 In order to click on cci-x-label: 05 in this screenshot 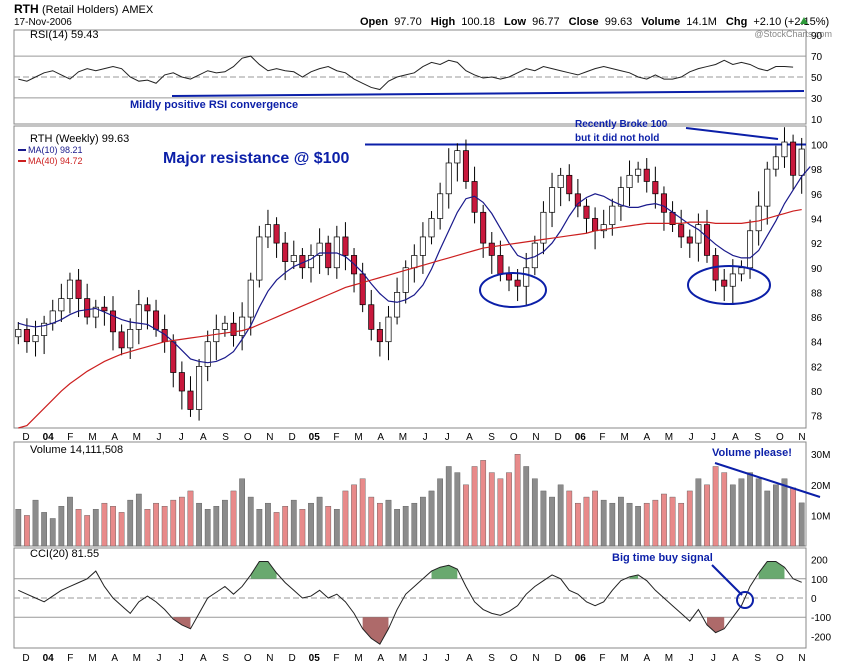, I will do `click(315, 658)`.